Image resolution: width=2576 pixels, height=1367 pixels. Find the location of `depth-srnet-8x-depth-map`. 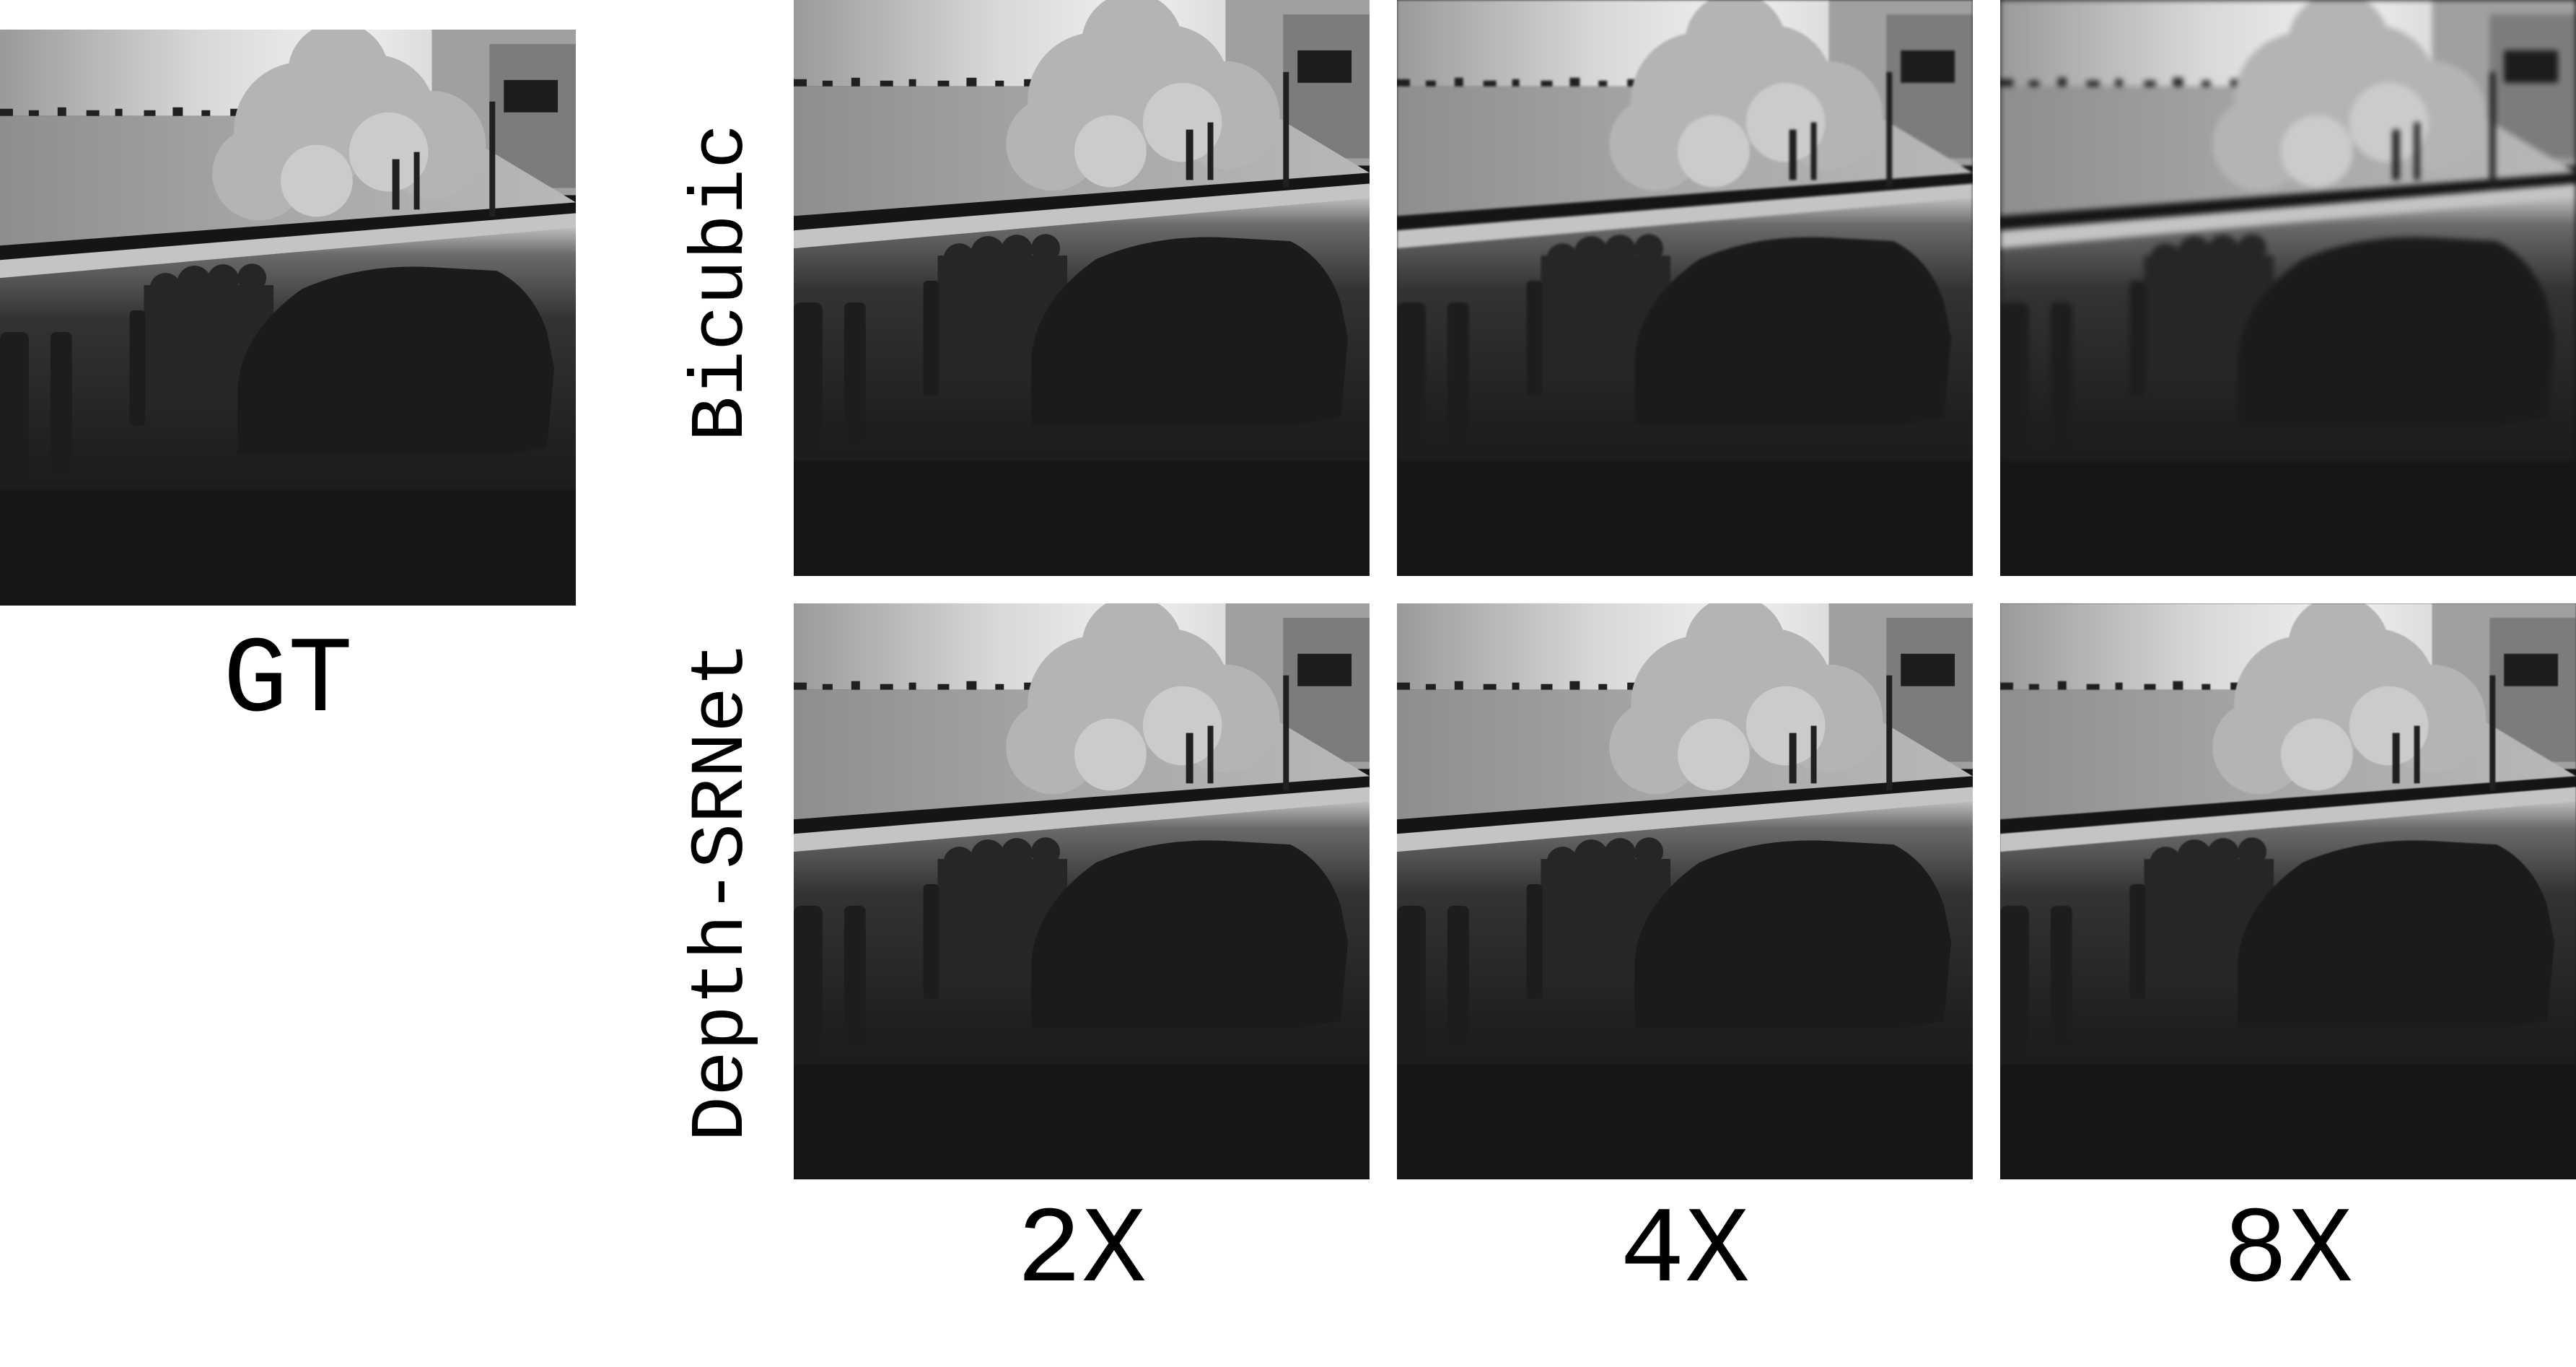

depth-srnet-8x-depth-map is located at coordinates (2288, 891).